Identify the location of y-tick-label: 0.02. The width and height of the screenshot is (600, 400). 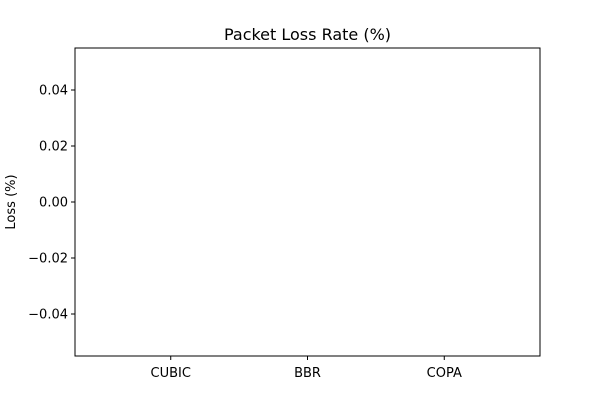
(53, 147).